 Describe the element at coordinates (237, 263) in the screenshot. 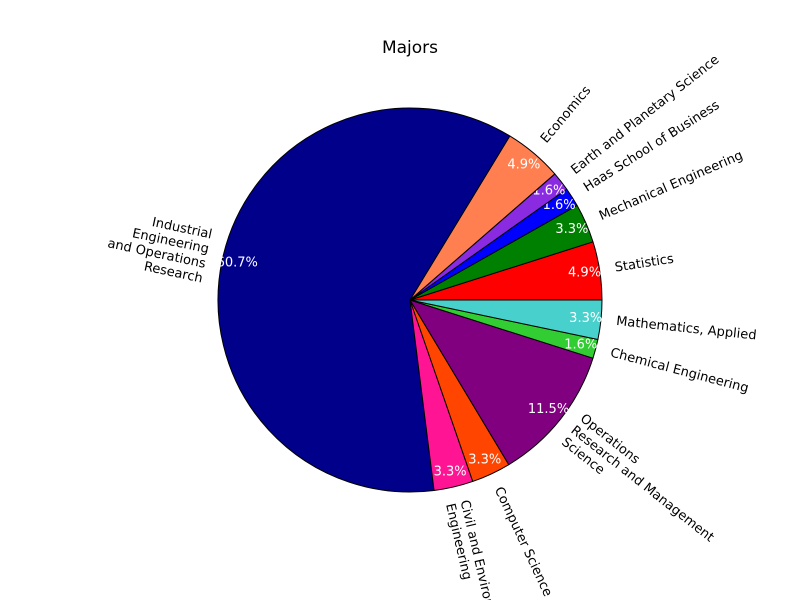

I see `percent-label: 60.7%` at that location.